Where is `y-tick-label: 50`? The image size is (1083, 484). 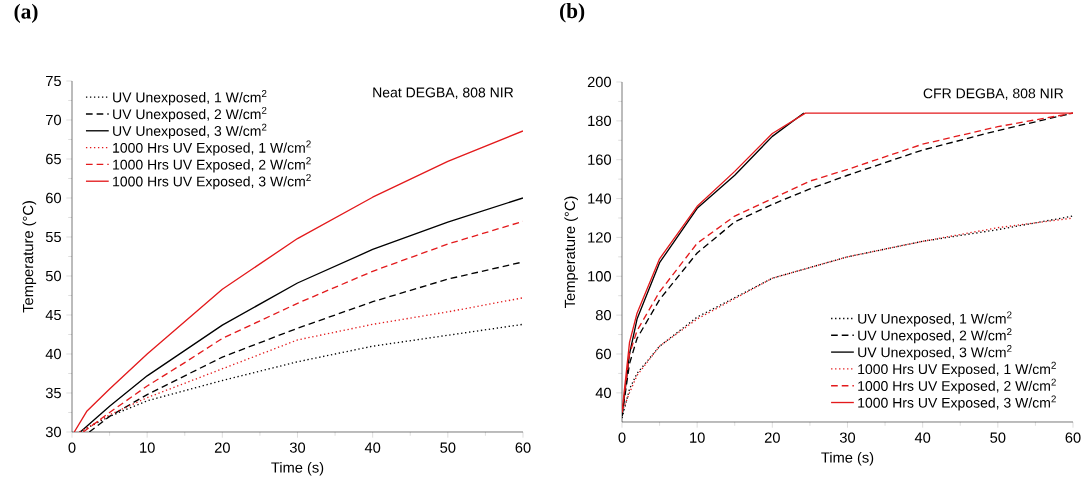
y-tick-label: 50 is located at coordinates (53, 276).